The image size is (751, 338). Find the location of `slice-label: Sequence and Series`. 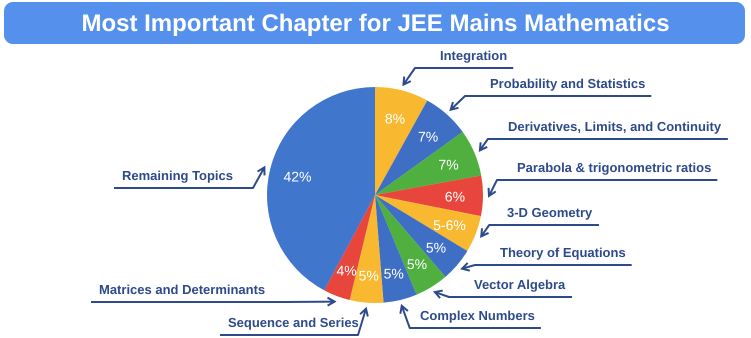

slice-label: Sequence and Series is located at coordinates (293, 322).